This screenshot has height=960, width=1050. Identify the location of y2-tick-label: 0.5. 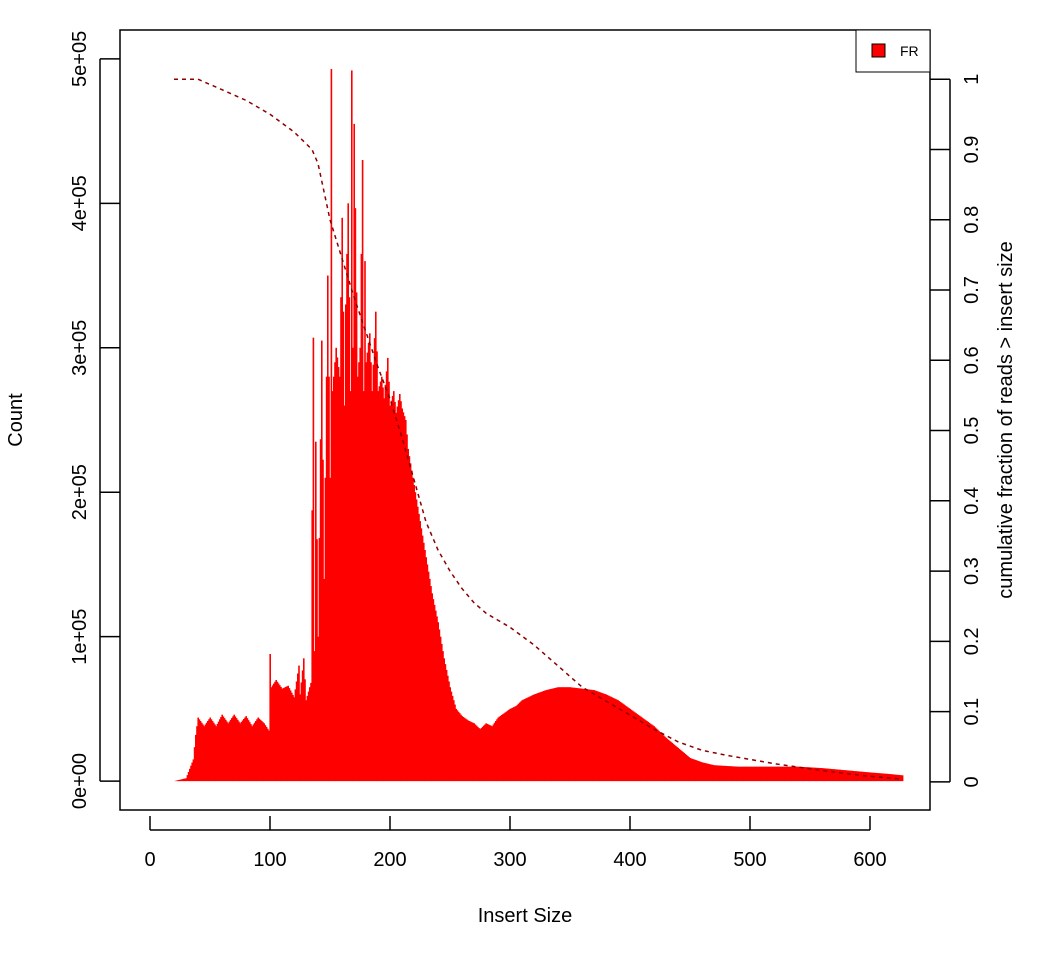
(972, 431).